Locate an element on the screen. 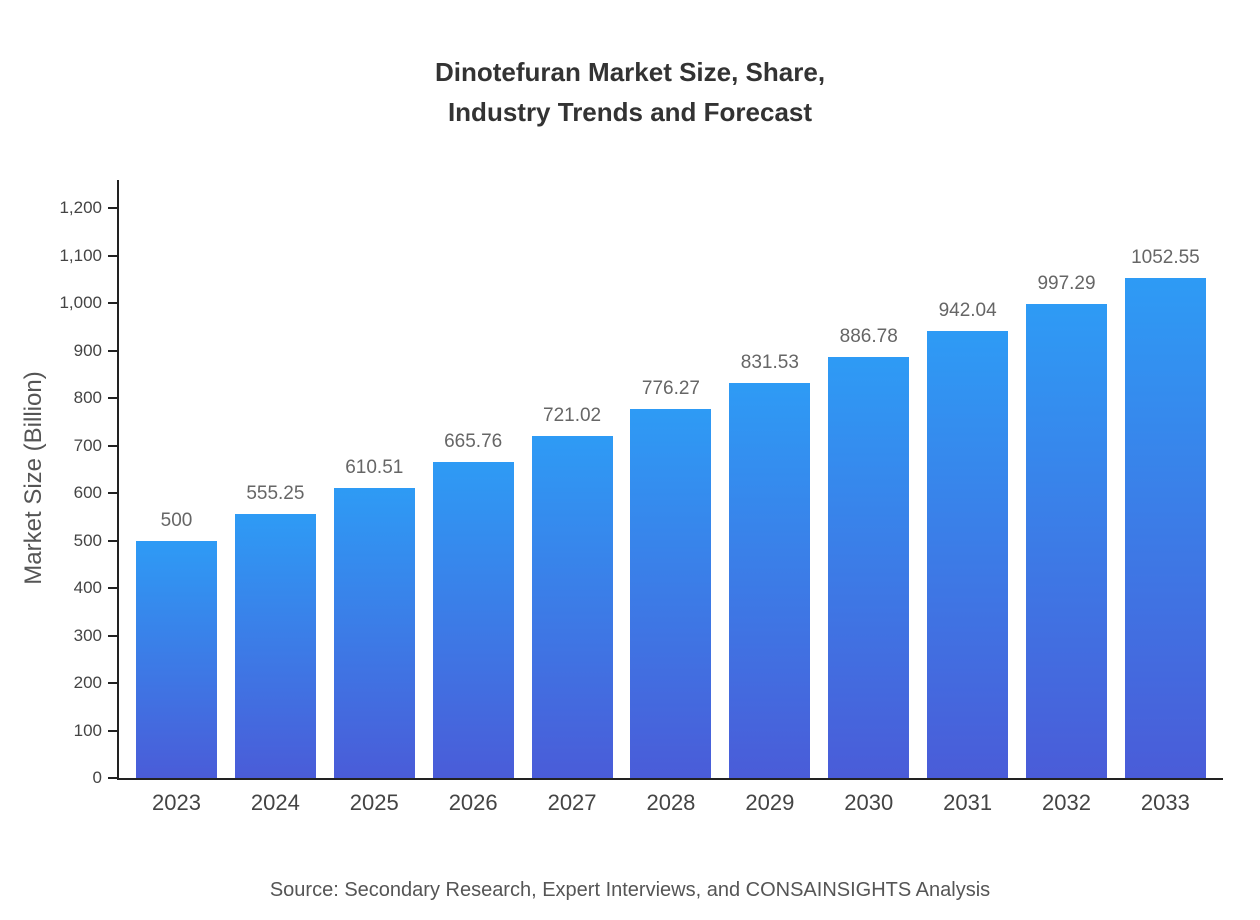  bar-value-label: 831.53 is located at coordinates (769, 363).